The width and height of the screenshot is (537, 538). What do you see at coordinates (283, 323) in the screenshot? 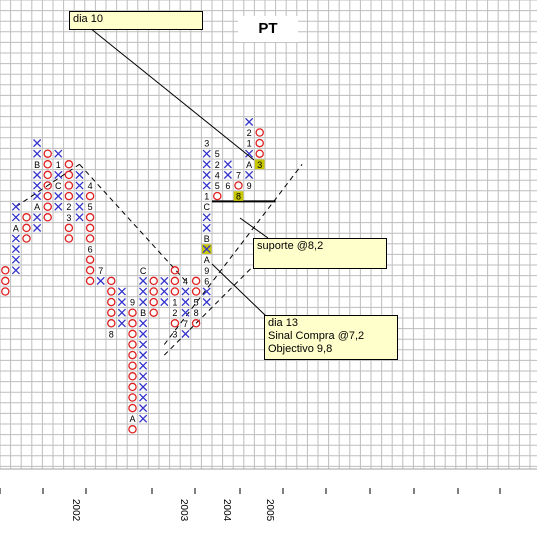
I see `annotation-dia-13-line1: dia 13` at bounding box center [283, 323].